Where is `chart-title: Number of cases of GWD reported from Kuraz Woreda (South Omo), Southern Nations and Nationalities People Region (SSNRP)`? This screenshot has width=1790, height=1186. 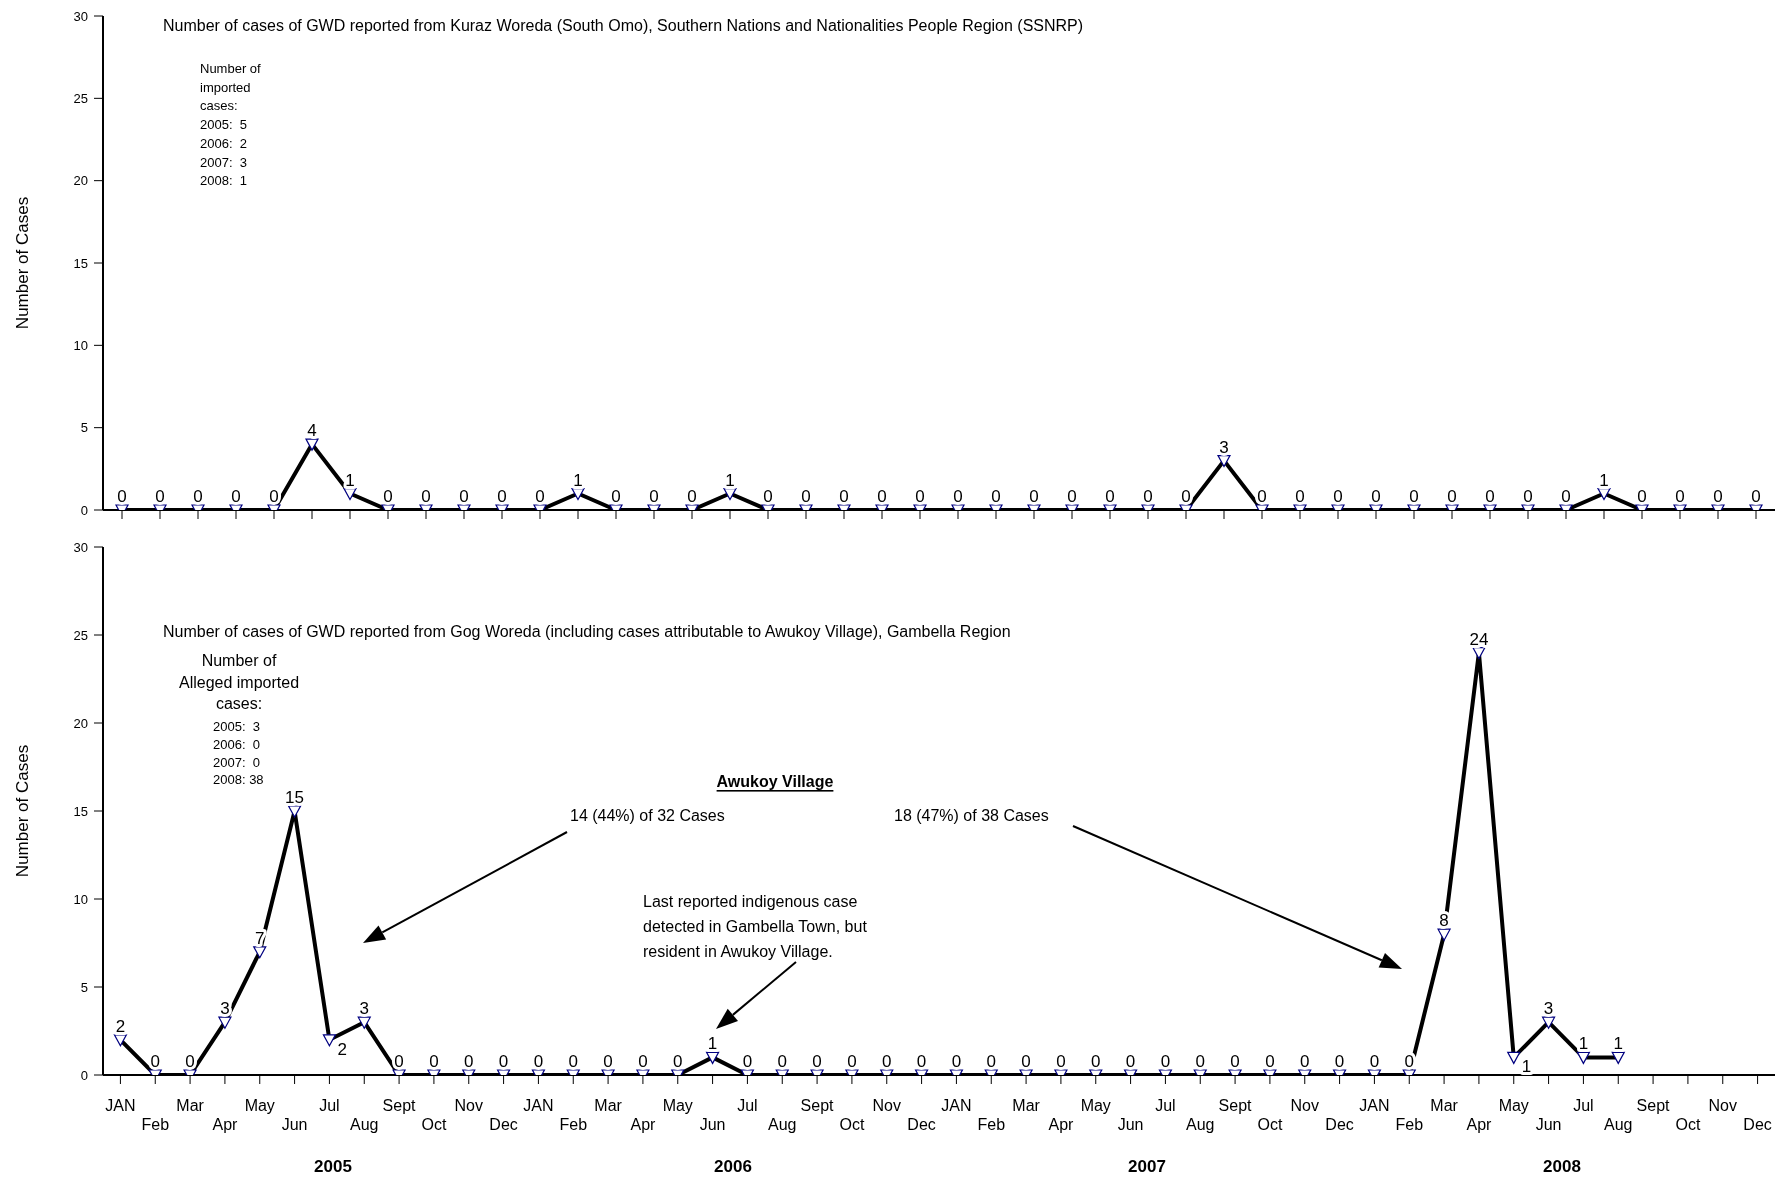
chart-title: Number of cases of GWD reported from Kuraz Woreda (South Omo), Southern Nations and Nationalities People Region (SSNRP) is located at coordinates (623, 25).